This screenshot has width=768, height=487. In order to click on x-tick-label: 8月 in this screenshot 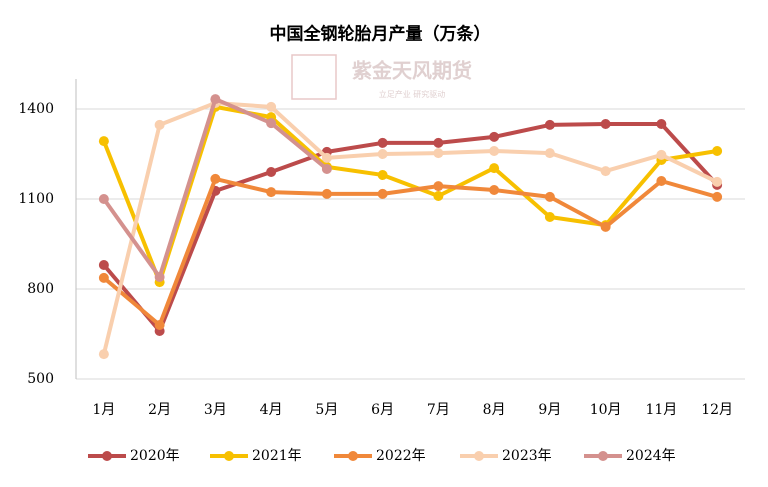, I will do `click(494, 410)`.